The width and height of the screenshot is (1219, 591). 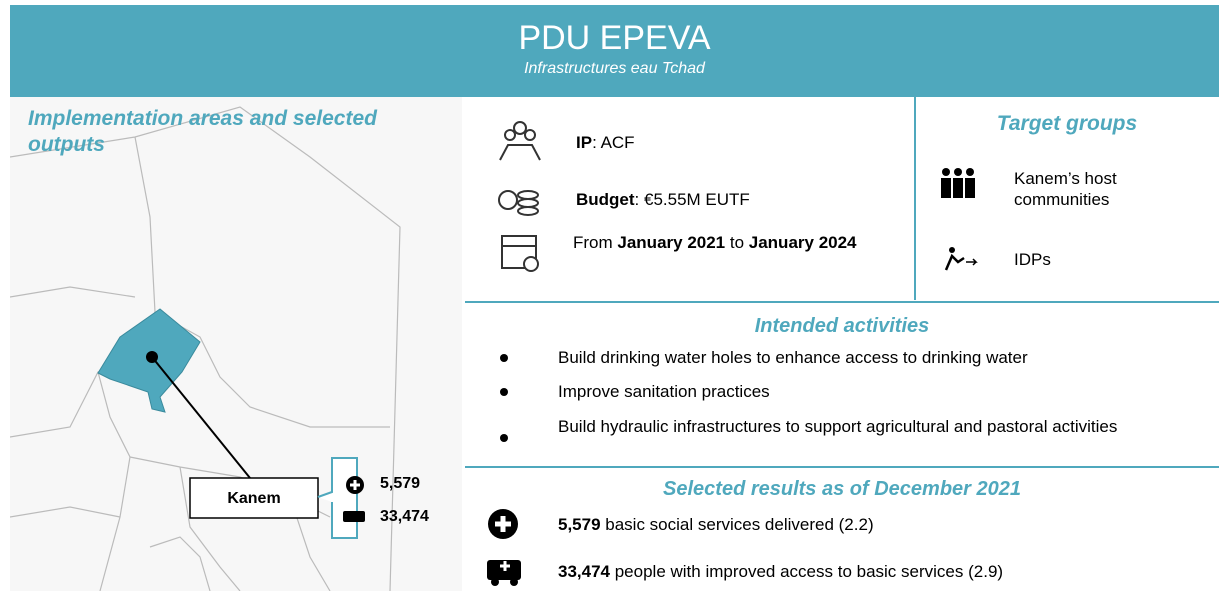 I want to click on output-value: 5,579, so click(x=400, y=483).